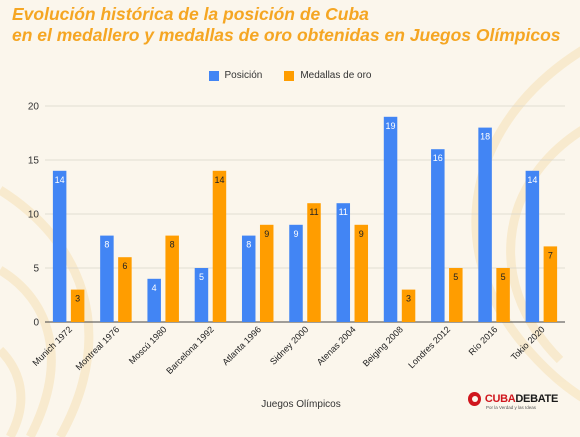  I want to click on cubadebate-logo: CUBADEBATE Por la Verdad y las Ideas, so click(513, 401).